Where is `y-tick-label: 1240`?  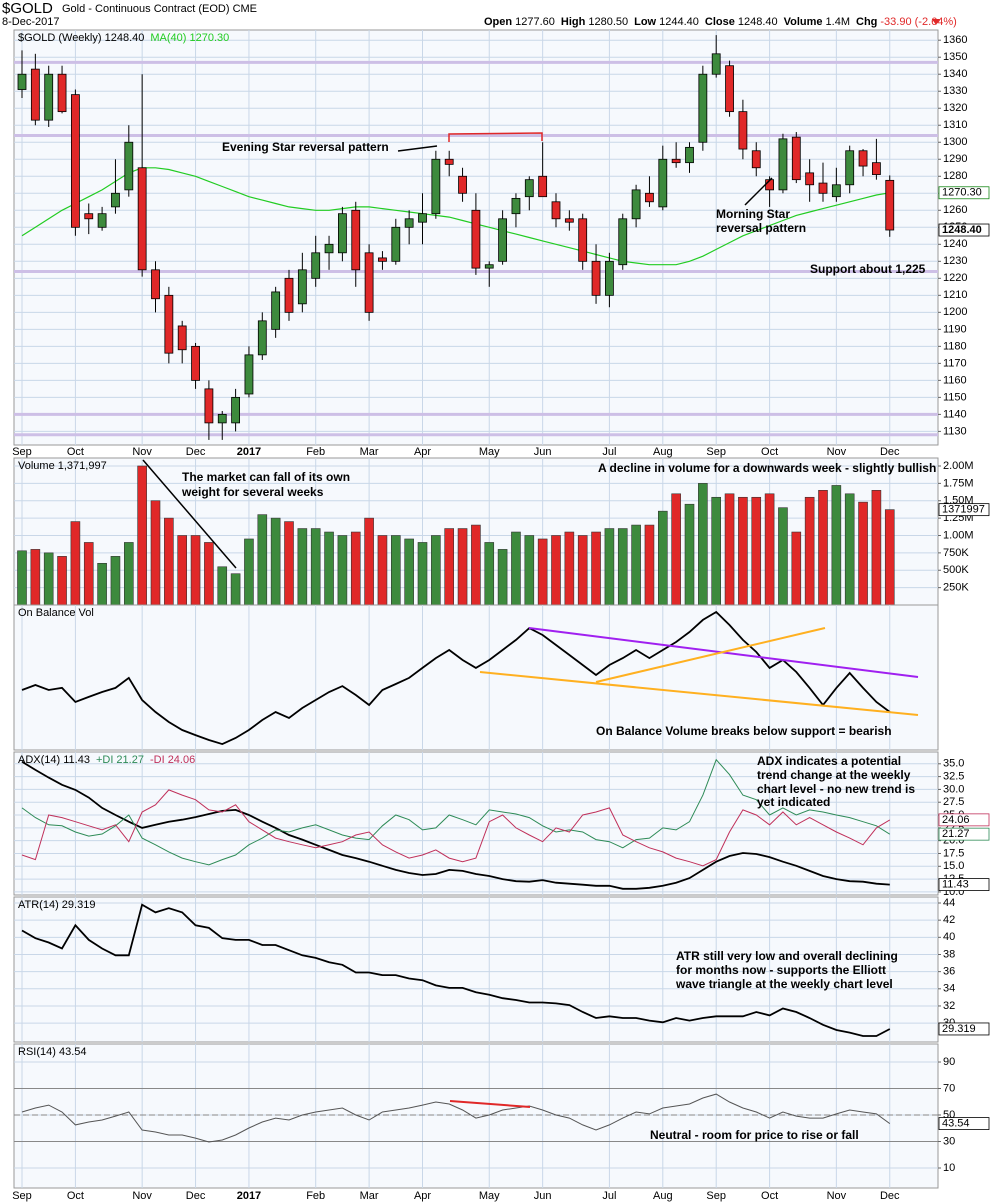
y-tick-label: 1240 is located at coordinates (955, 244).